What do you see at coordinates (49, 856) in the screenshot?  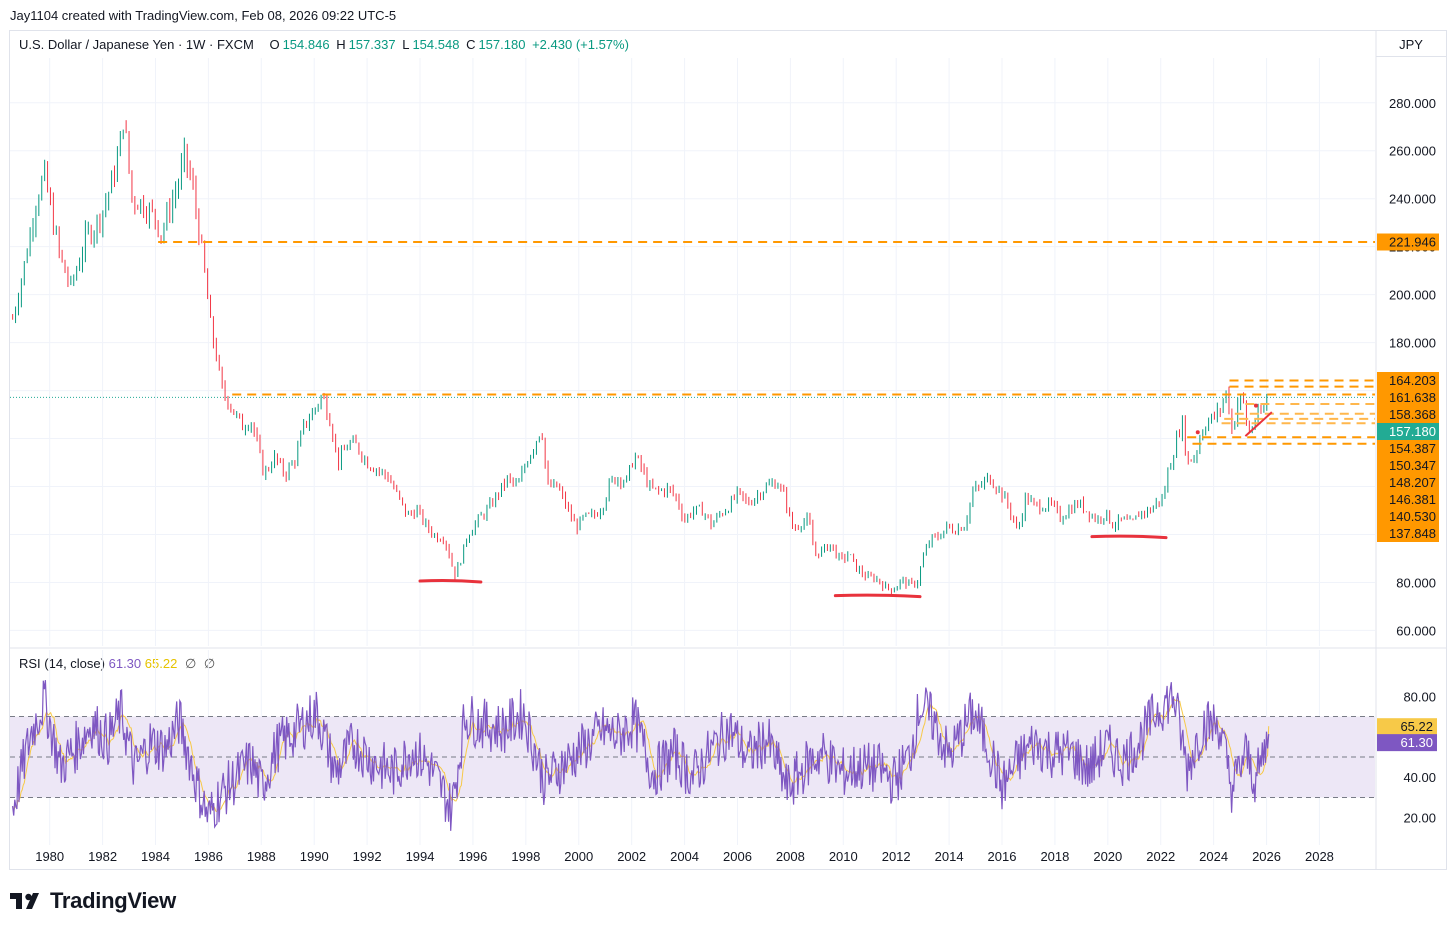 I see `time-tick-label: 1980` at bounding box center [49, 856].